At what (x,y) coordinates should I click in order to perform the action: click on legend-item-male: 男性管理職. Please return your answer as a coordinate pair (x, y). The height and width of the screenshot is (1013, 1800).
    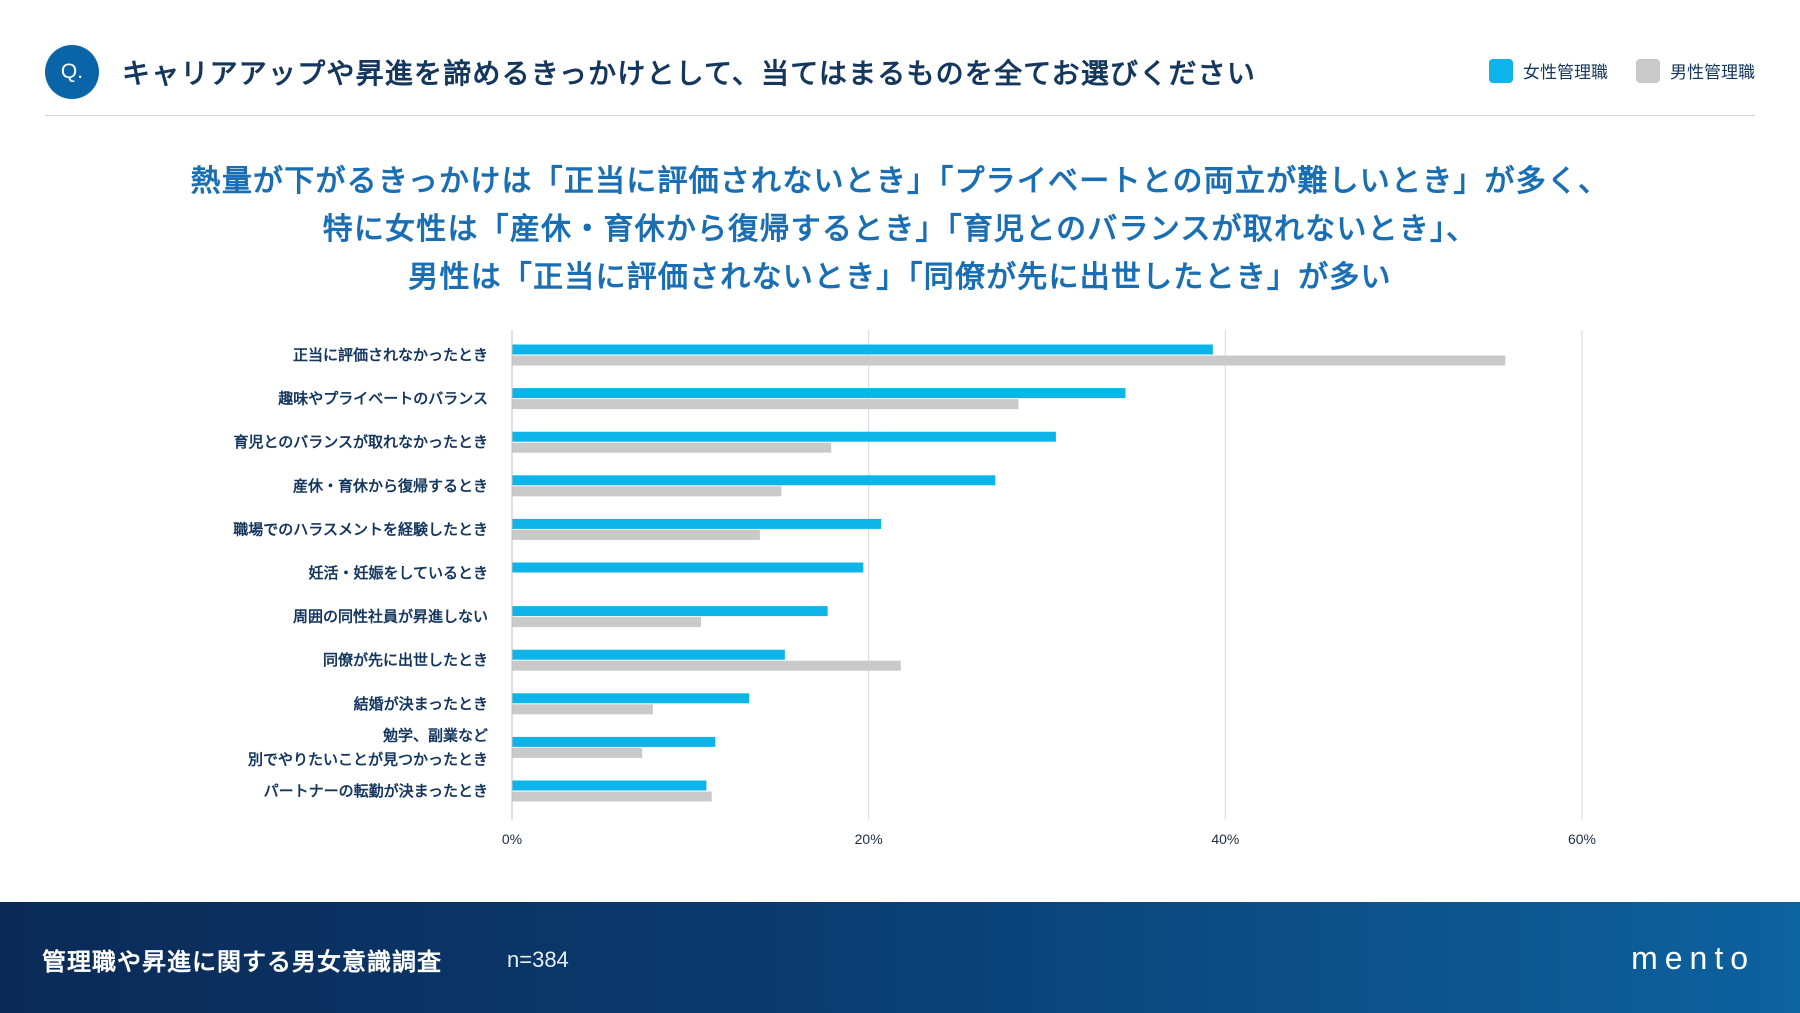
    Looking at the image, I should click on (1695, 70).